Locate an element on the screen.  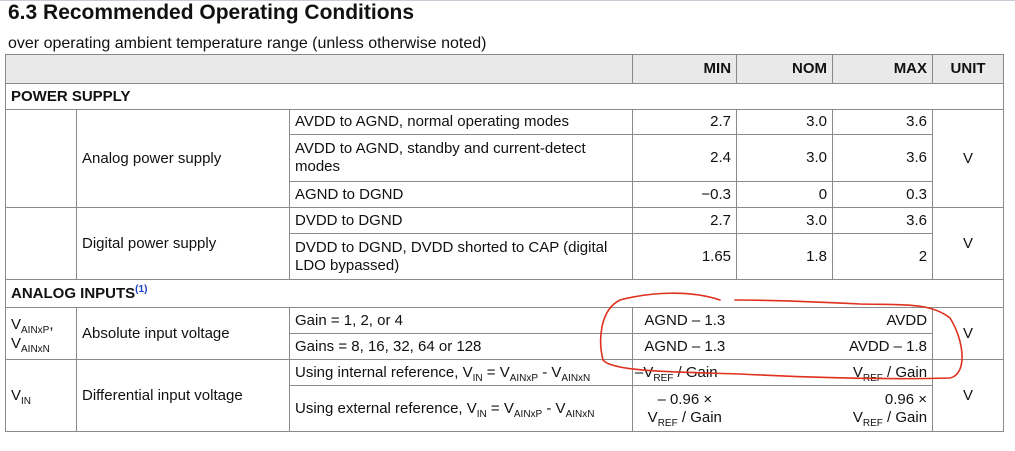
symbol-subscript: IN is located at coordinates (26, 401).